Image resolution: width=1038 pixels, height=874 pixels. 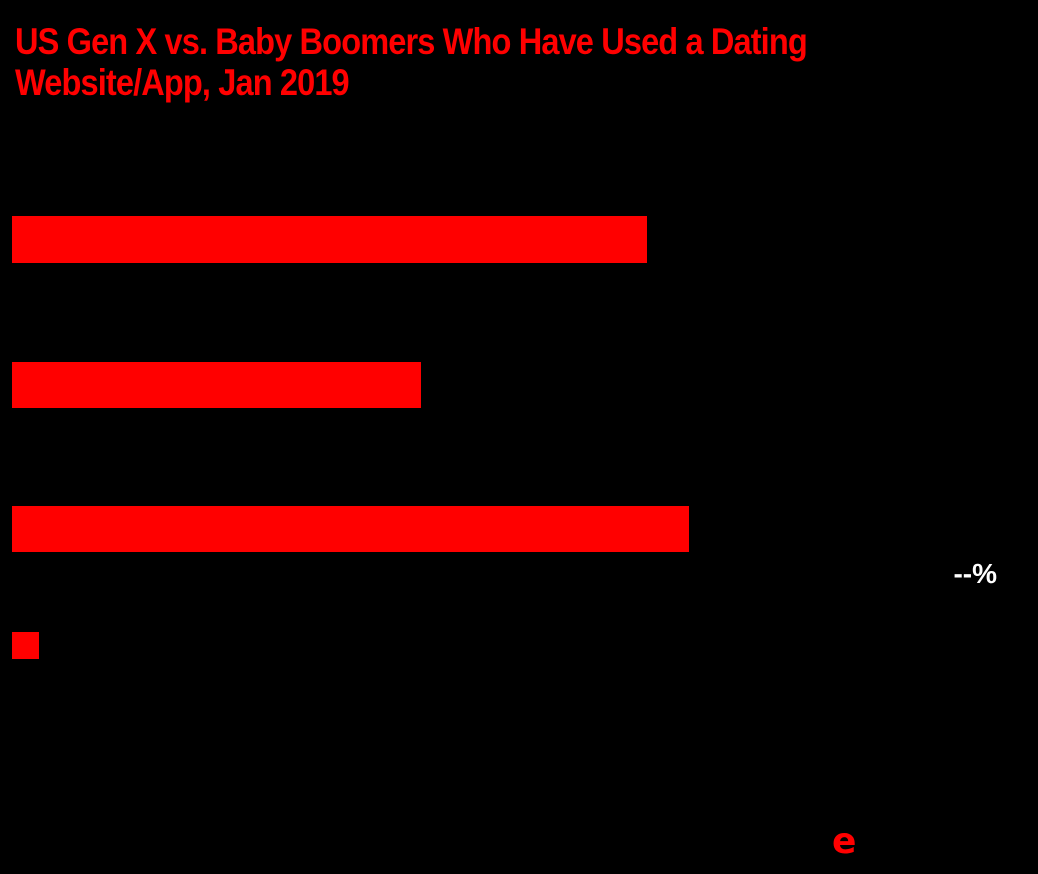 What do you see at coordinates (25, 645) in the screenshot?
I see `legend-swatch` at bounding box center [25, 645].